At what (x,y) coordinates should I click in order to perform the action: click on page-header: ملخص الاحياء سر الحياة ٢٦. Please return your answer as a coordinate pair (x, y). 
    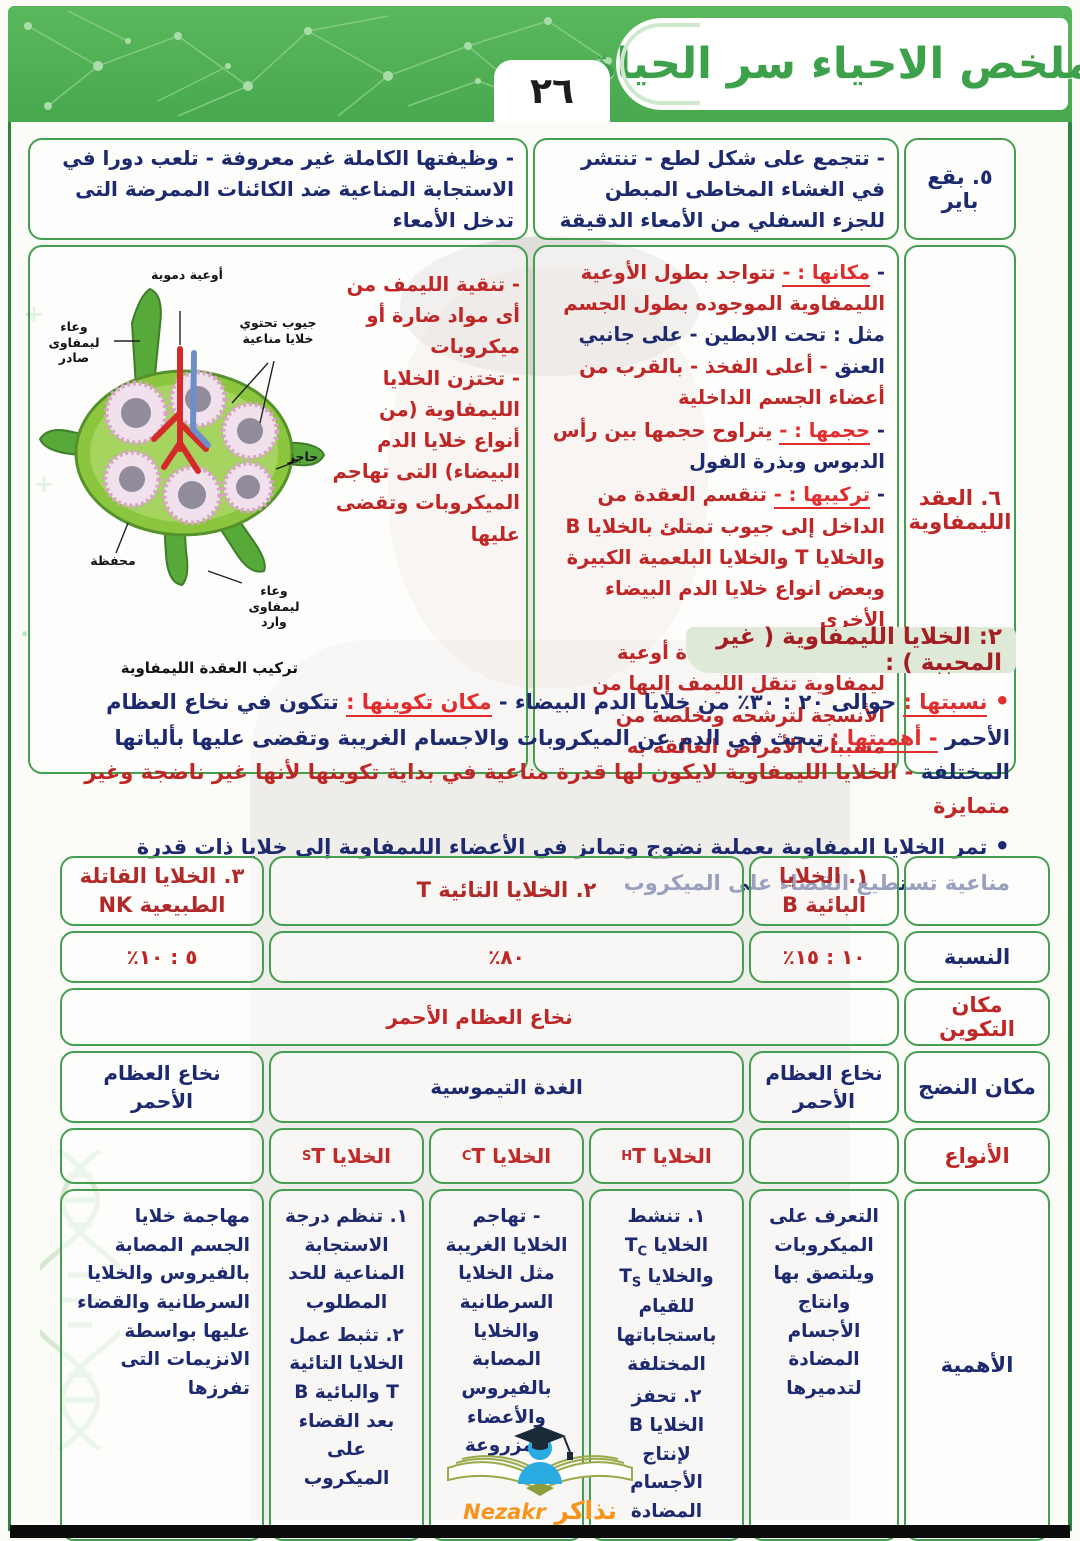
    Looking at the image, I should click on (544, 64).